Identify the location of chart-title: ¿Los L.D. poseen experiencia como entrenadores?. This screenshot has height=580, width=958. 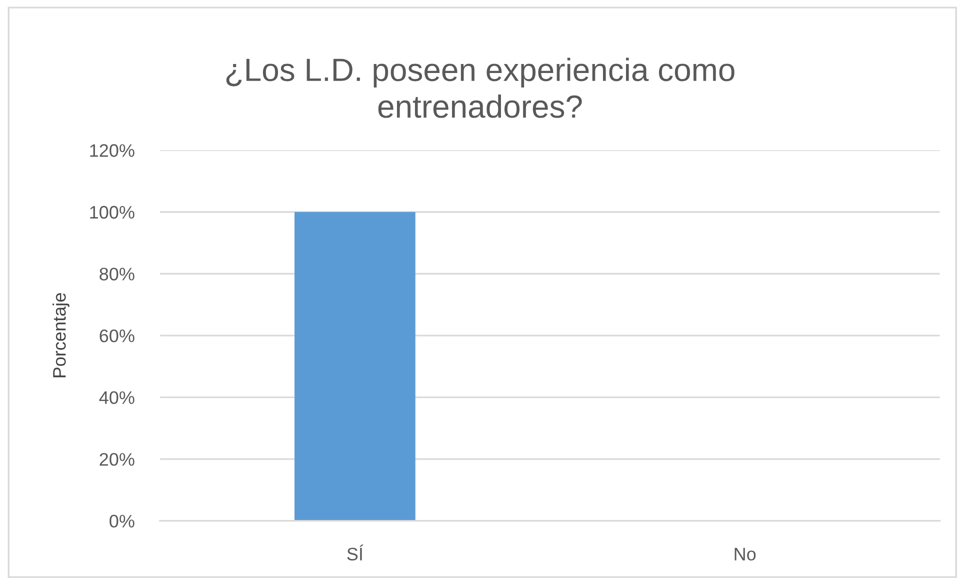
(480, 88).